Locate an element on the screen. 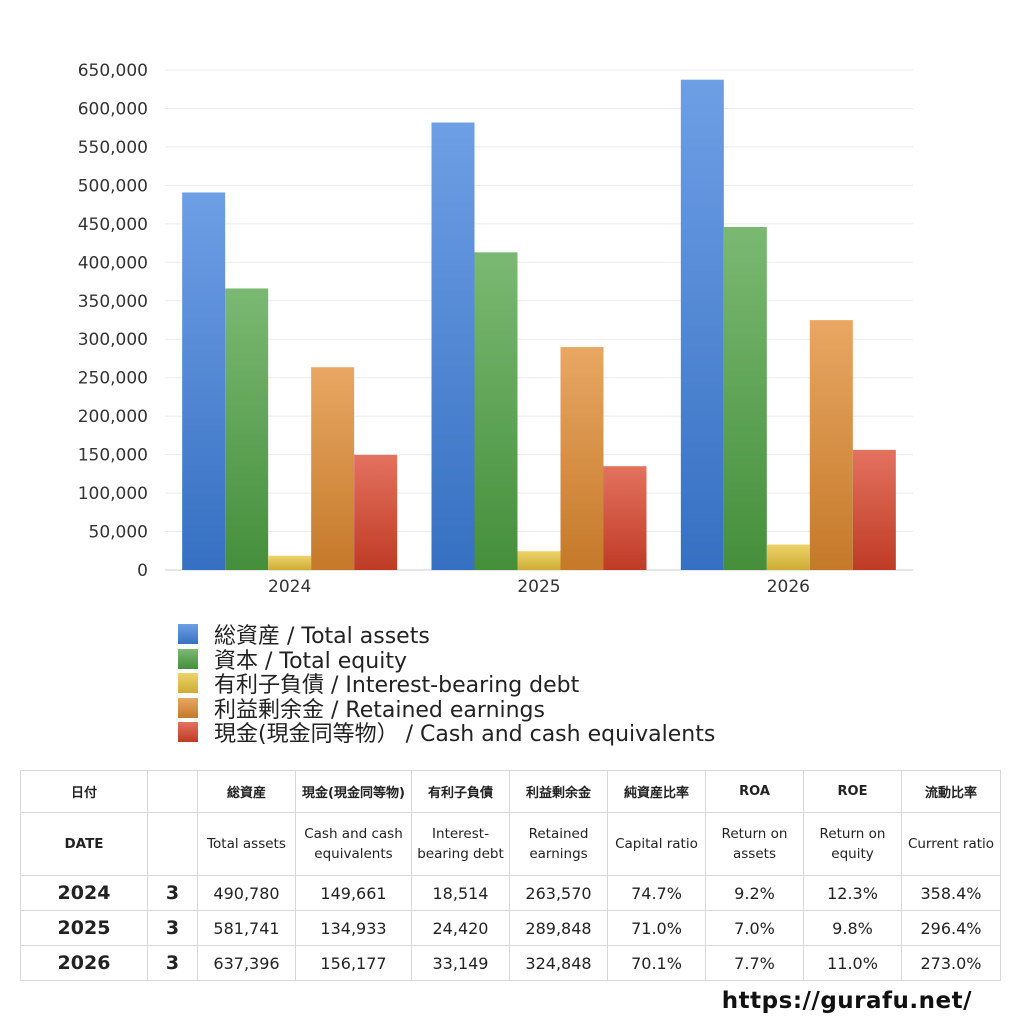  table-cell: 71.0% is located at coordinates (656, 928).